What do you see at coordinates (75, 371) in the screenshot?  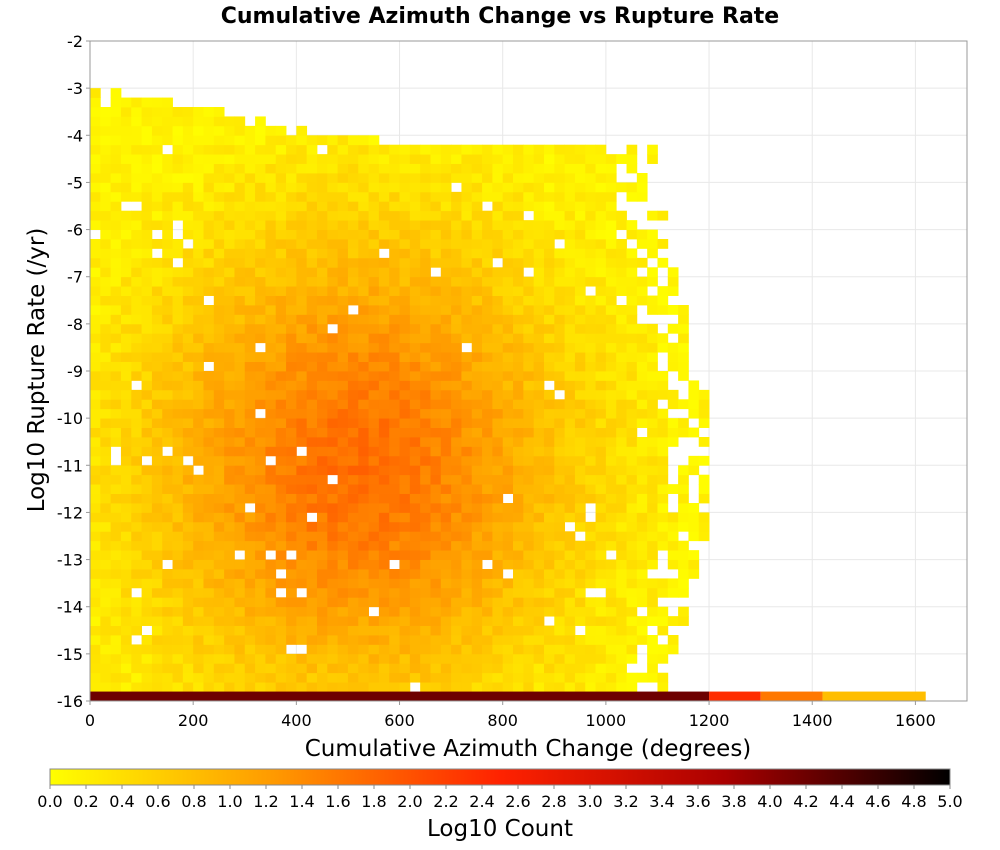 I see `y-tick-label: -9` at bounding box center [75, 371].